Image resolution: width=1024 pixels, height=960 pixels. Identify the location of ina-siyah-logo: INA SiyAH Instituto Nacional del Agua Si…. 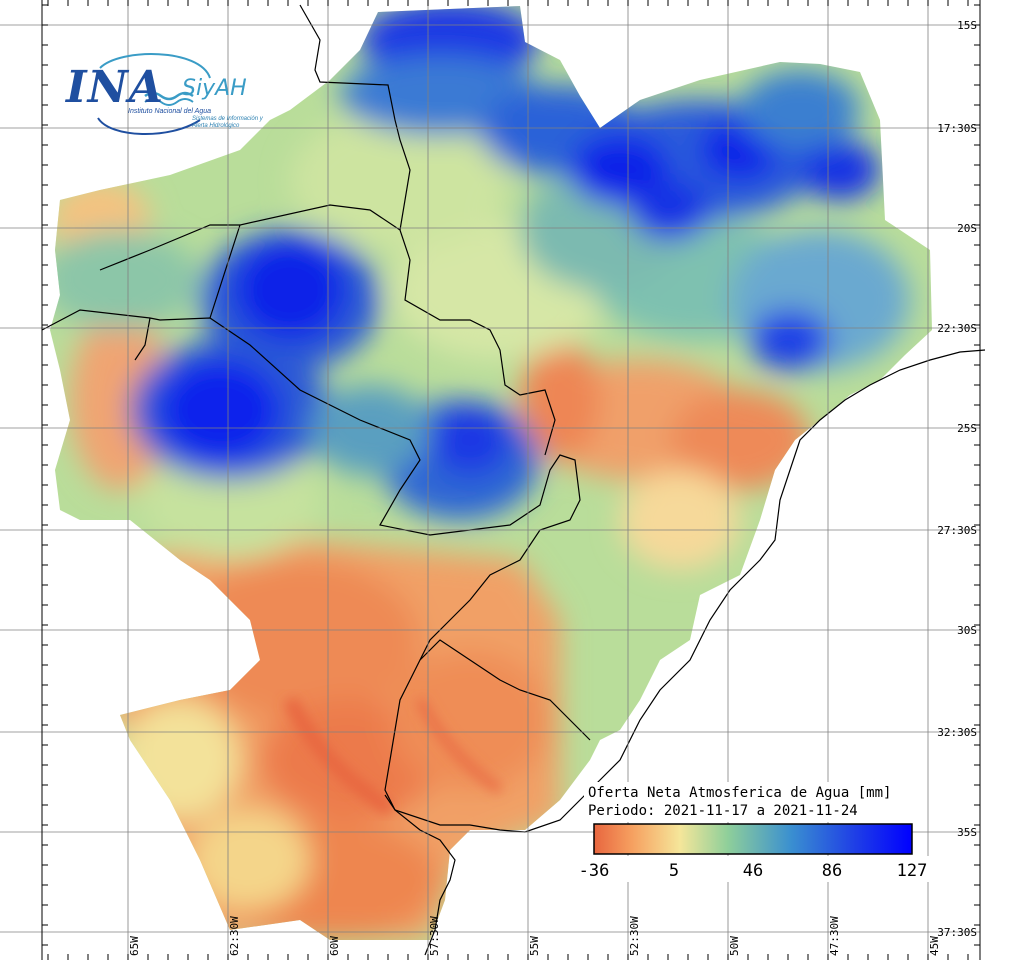
(165, 98).